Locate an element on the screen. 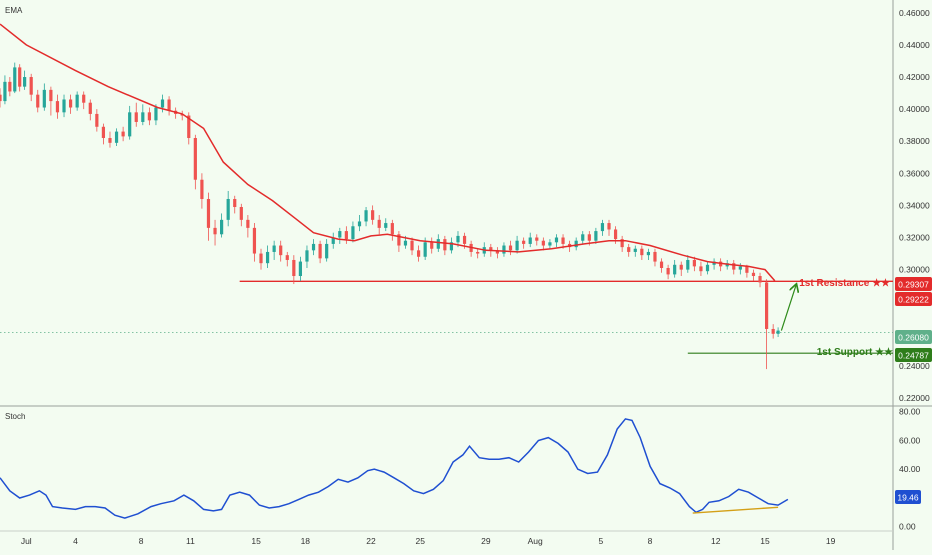  price-tick-label: 0.32000 is located at coordinates (914, 238).